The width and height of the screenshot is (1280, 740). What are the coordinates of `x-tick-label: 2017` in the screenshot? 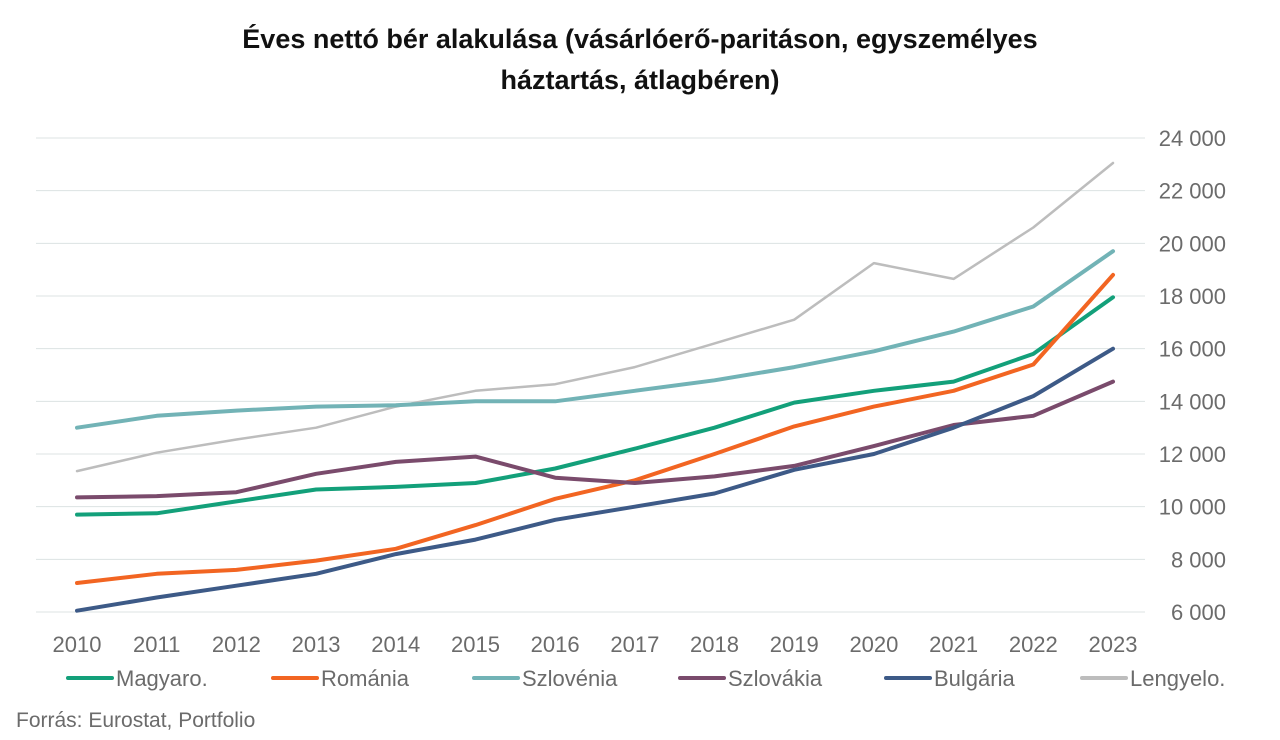 It's located at (634, 644).